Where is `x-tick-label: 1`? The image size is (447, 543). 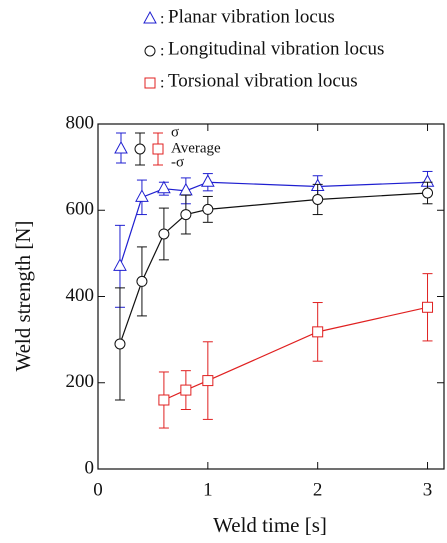 x-tick-label: 1 is located at coordinates (208, 489).